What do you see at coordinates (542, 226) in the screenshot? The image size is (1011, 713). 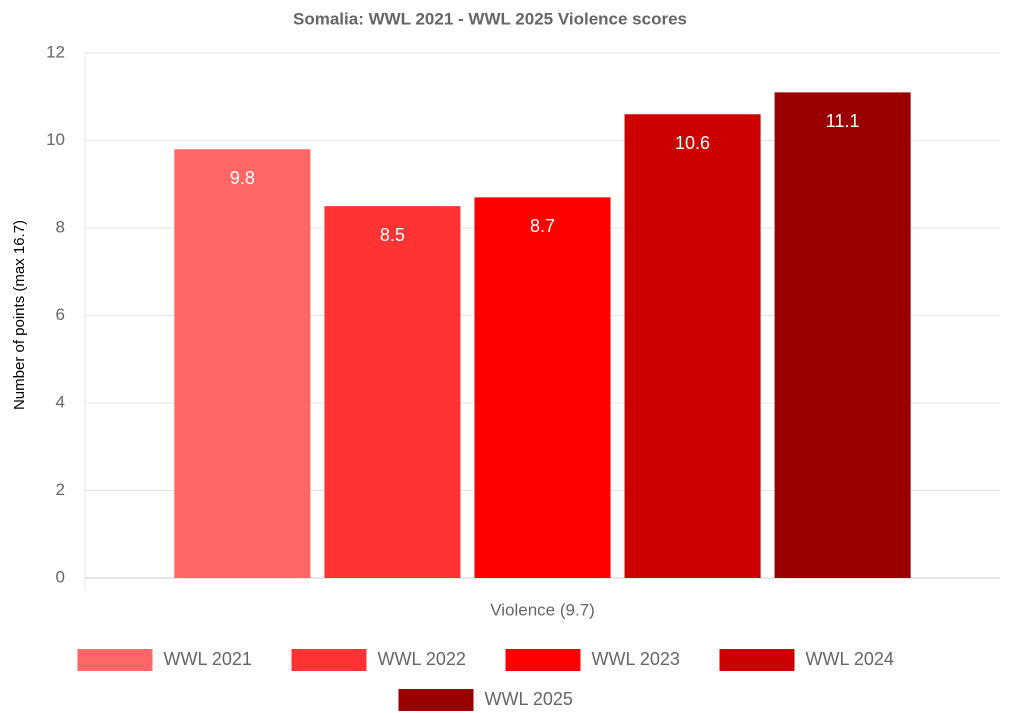 I see `data-label: 8.7` at bounding box center [542, 226].